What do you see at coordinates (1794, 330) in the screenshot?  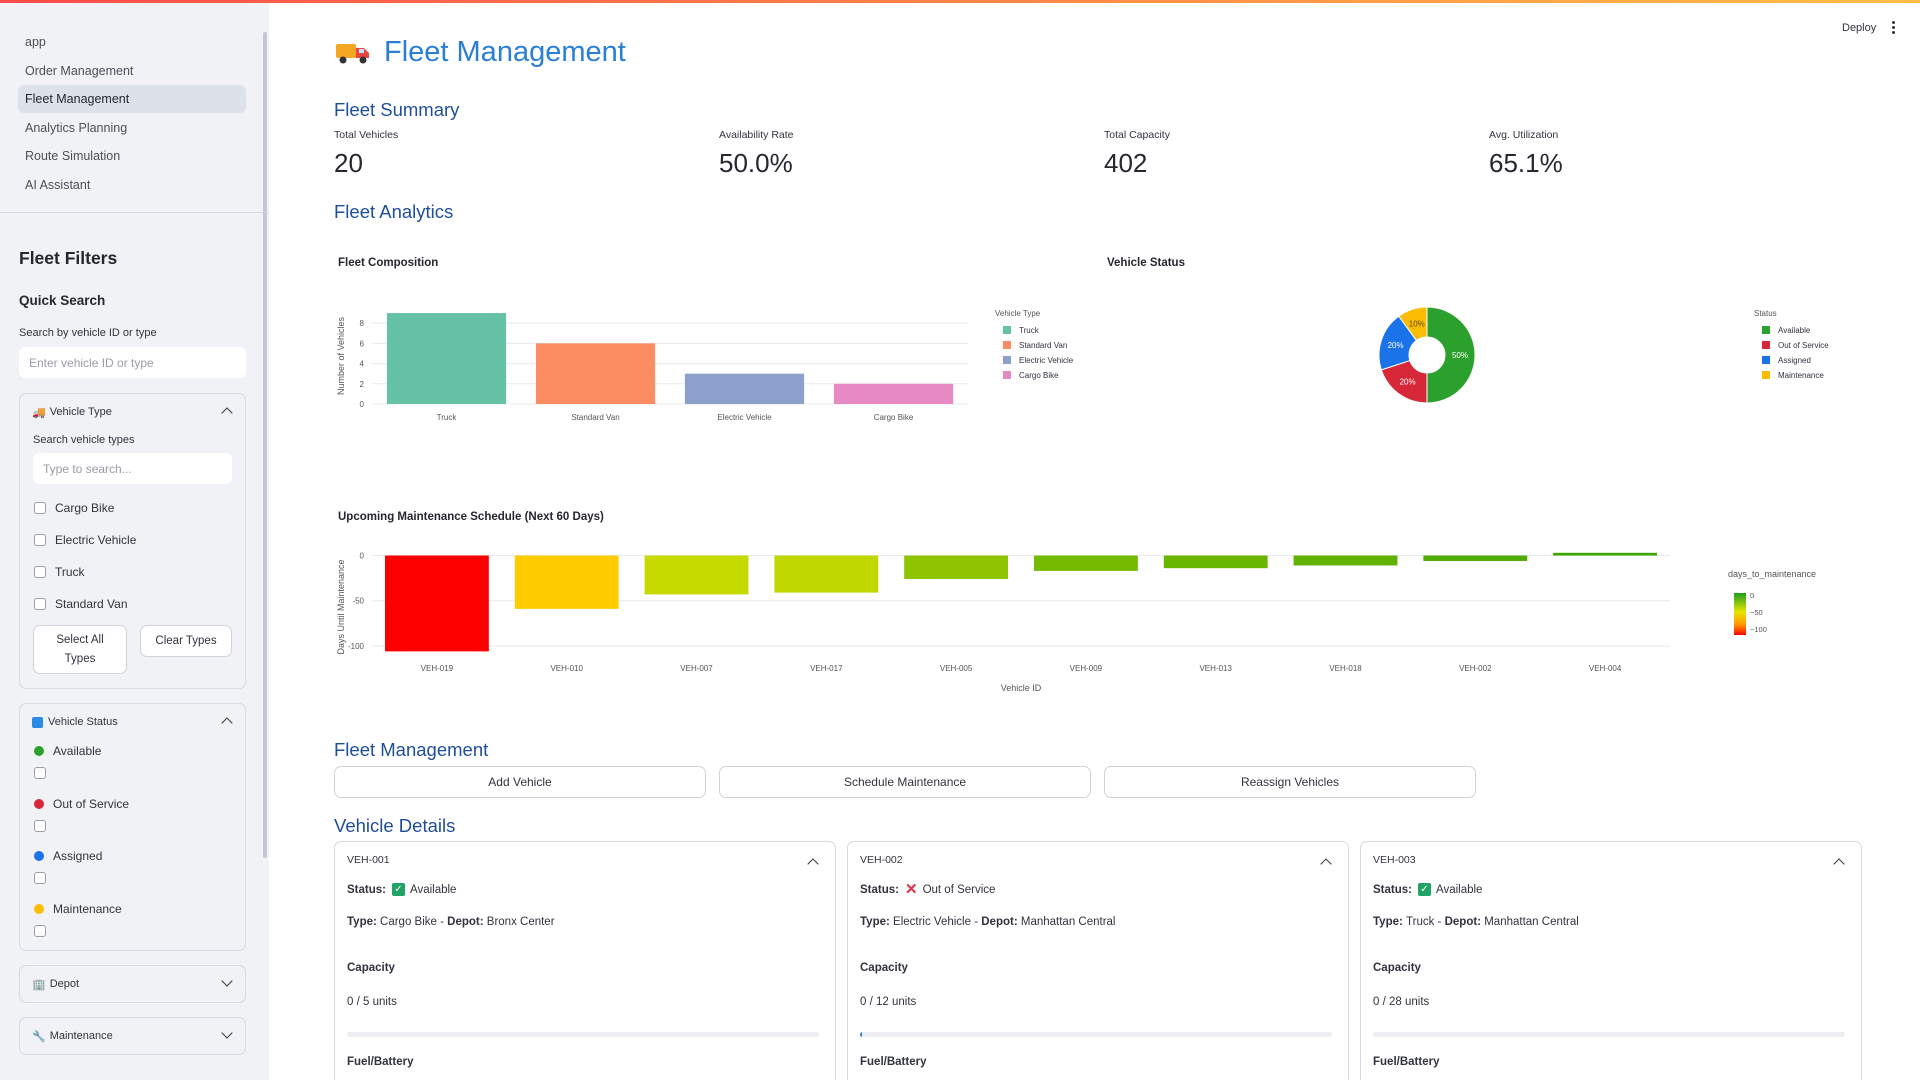 I see `legend-label: Available` at bounding box center [1794, 330].